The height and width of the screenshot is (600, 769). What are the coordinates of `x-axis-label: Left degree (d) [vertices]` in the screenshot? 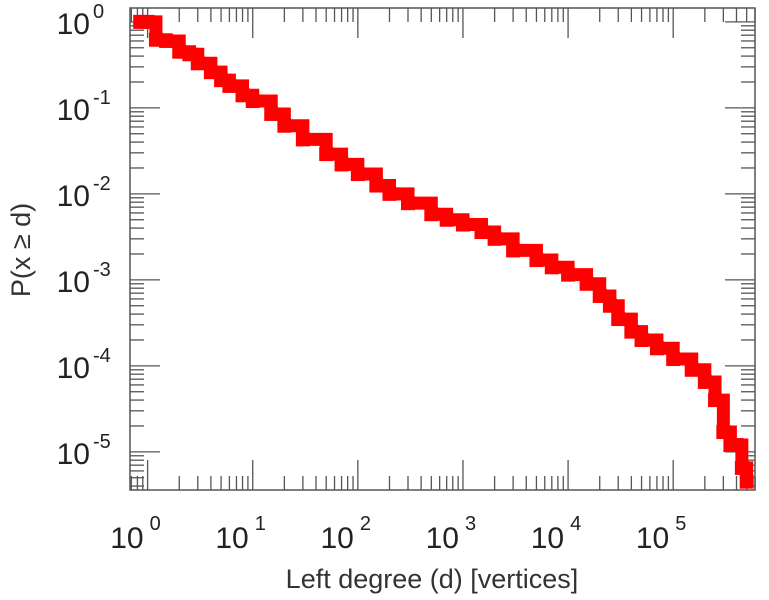 It's located at (432, 579).